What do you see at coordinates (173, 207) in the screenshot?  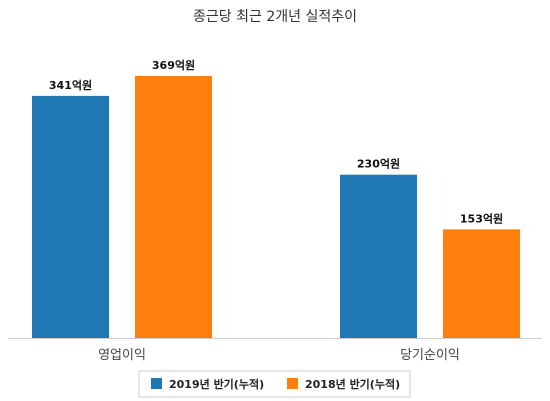 I see `bar-2018-operating-profit` at bounding box center [173, 207].